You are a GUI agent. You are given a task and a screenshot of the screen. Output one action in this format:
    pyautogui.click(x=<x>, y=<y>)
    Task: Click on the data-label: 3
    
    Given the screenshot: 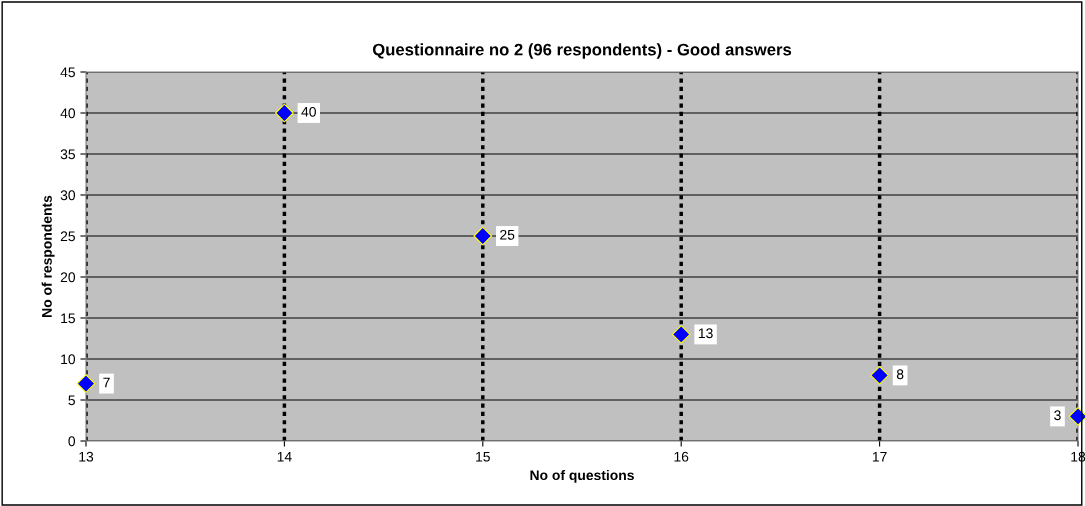 What is the action you would take?
    pyautogui.click(x=1057, y=415)
    